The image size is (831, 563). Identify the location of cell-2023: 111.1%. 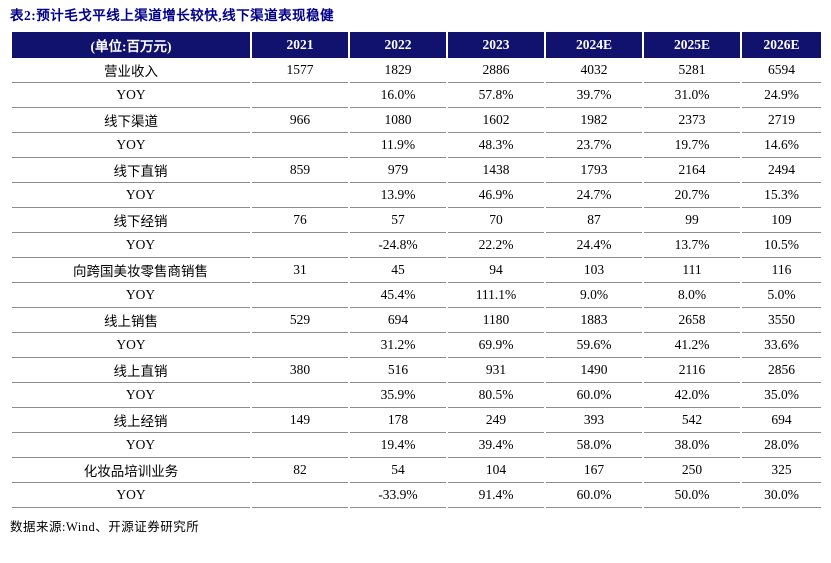
(496, 295).